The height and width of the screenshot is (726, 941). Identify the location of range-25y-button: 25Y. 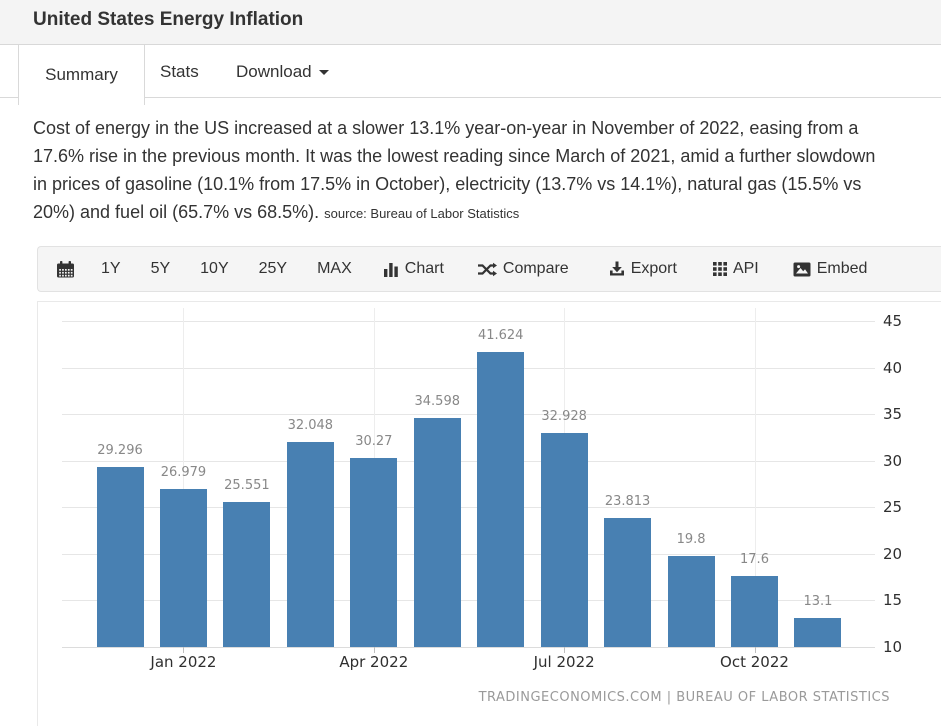
(273, 269).